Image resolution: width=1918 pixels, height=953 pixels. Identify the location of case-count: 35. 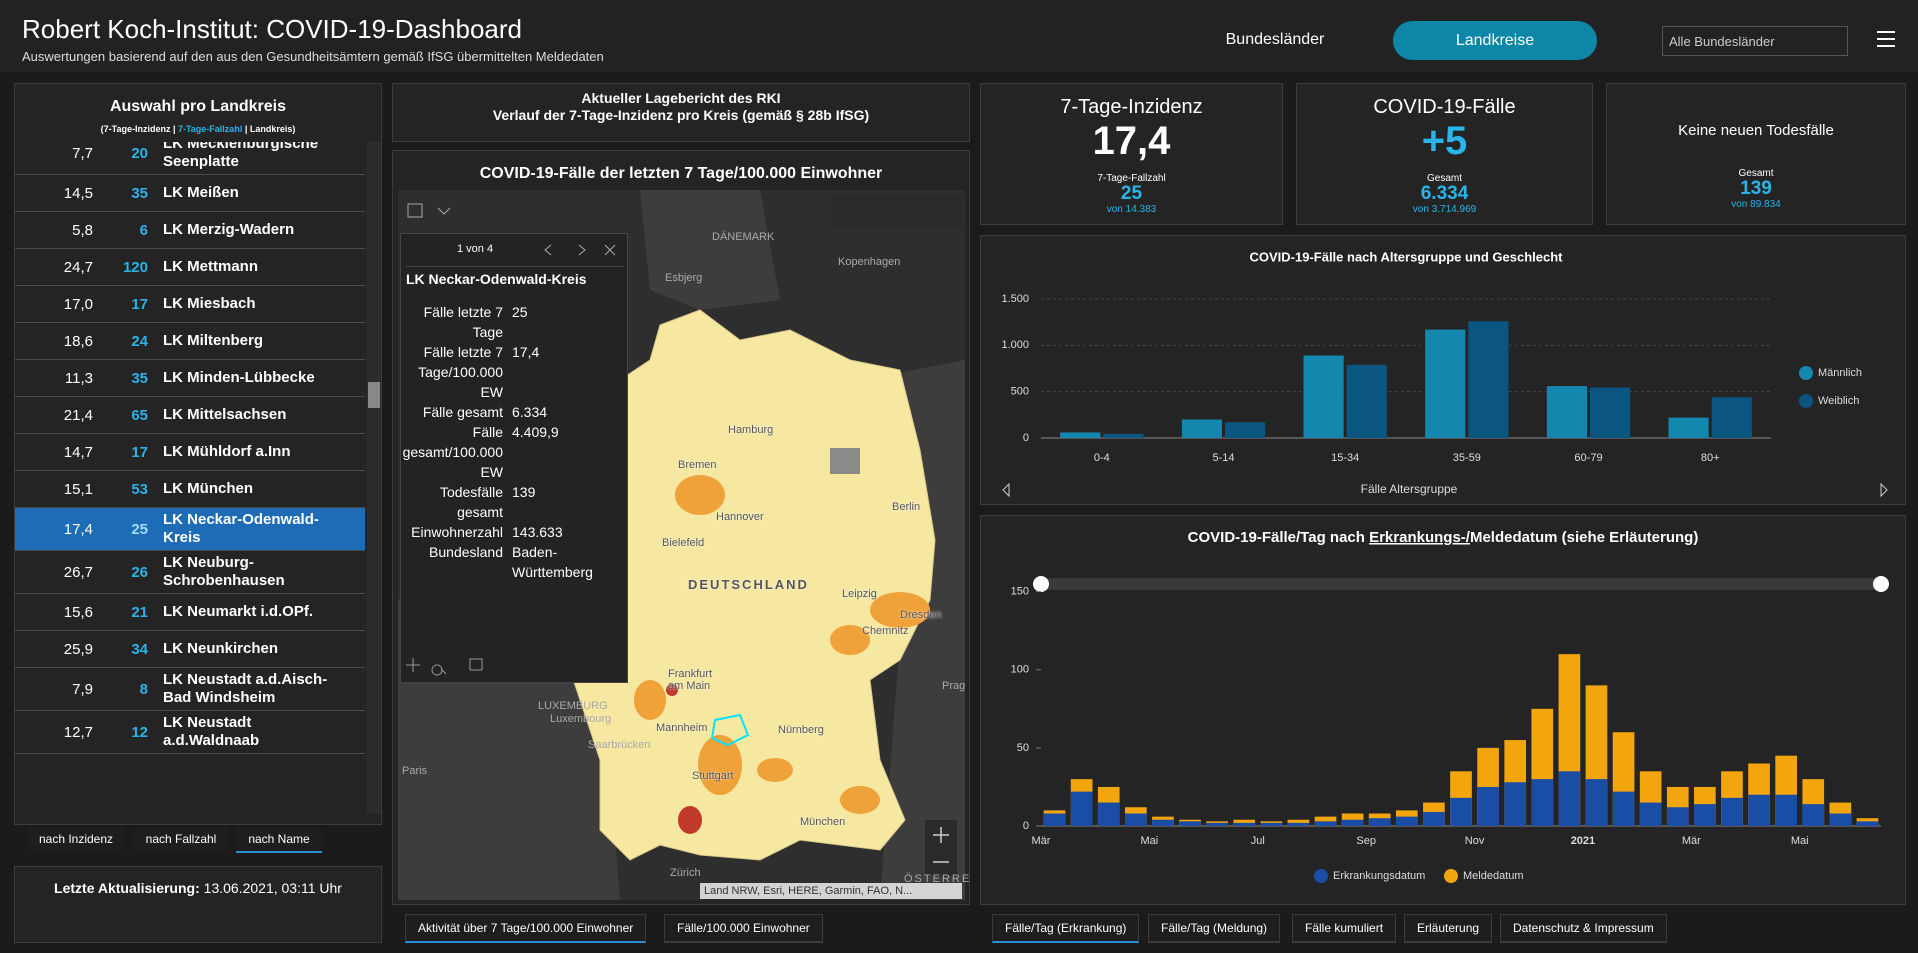
(139, 193).